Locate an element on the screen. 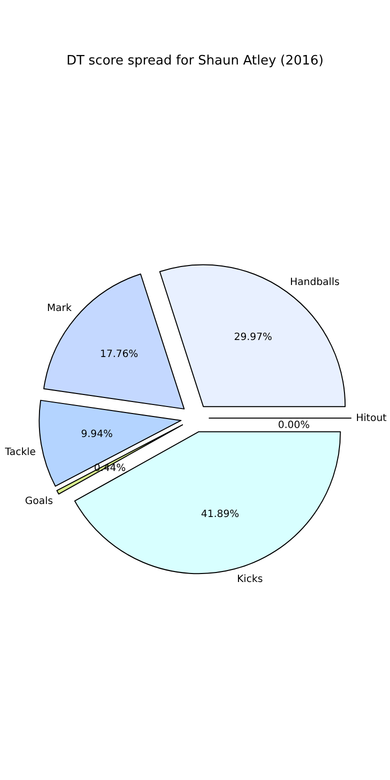 The width and height of the screenshot is (390, 780). slice-label: Handballs is located at coordinates (315, 282).